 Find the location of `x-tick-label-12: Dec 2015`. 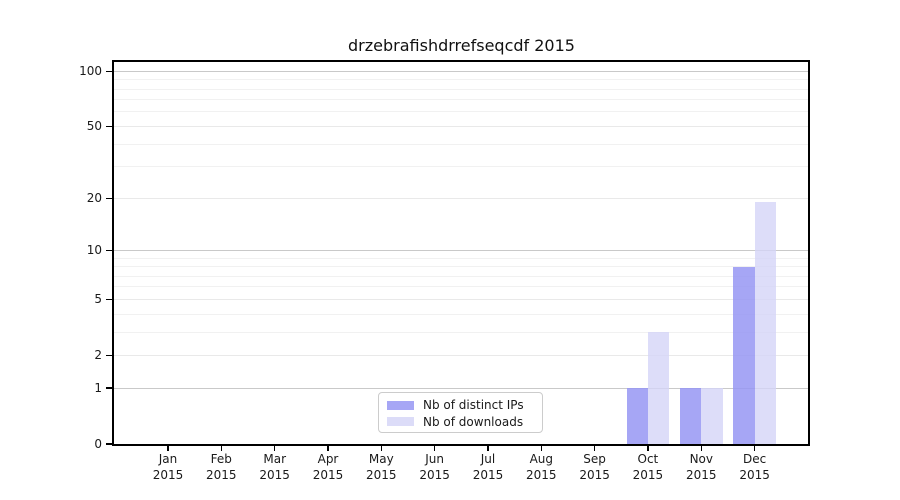

x-tick-label-12: Dec 2015 is located at coordinates (755, 467).